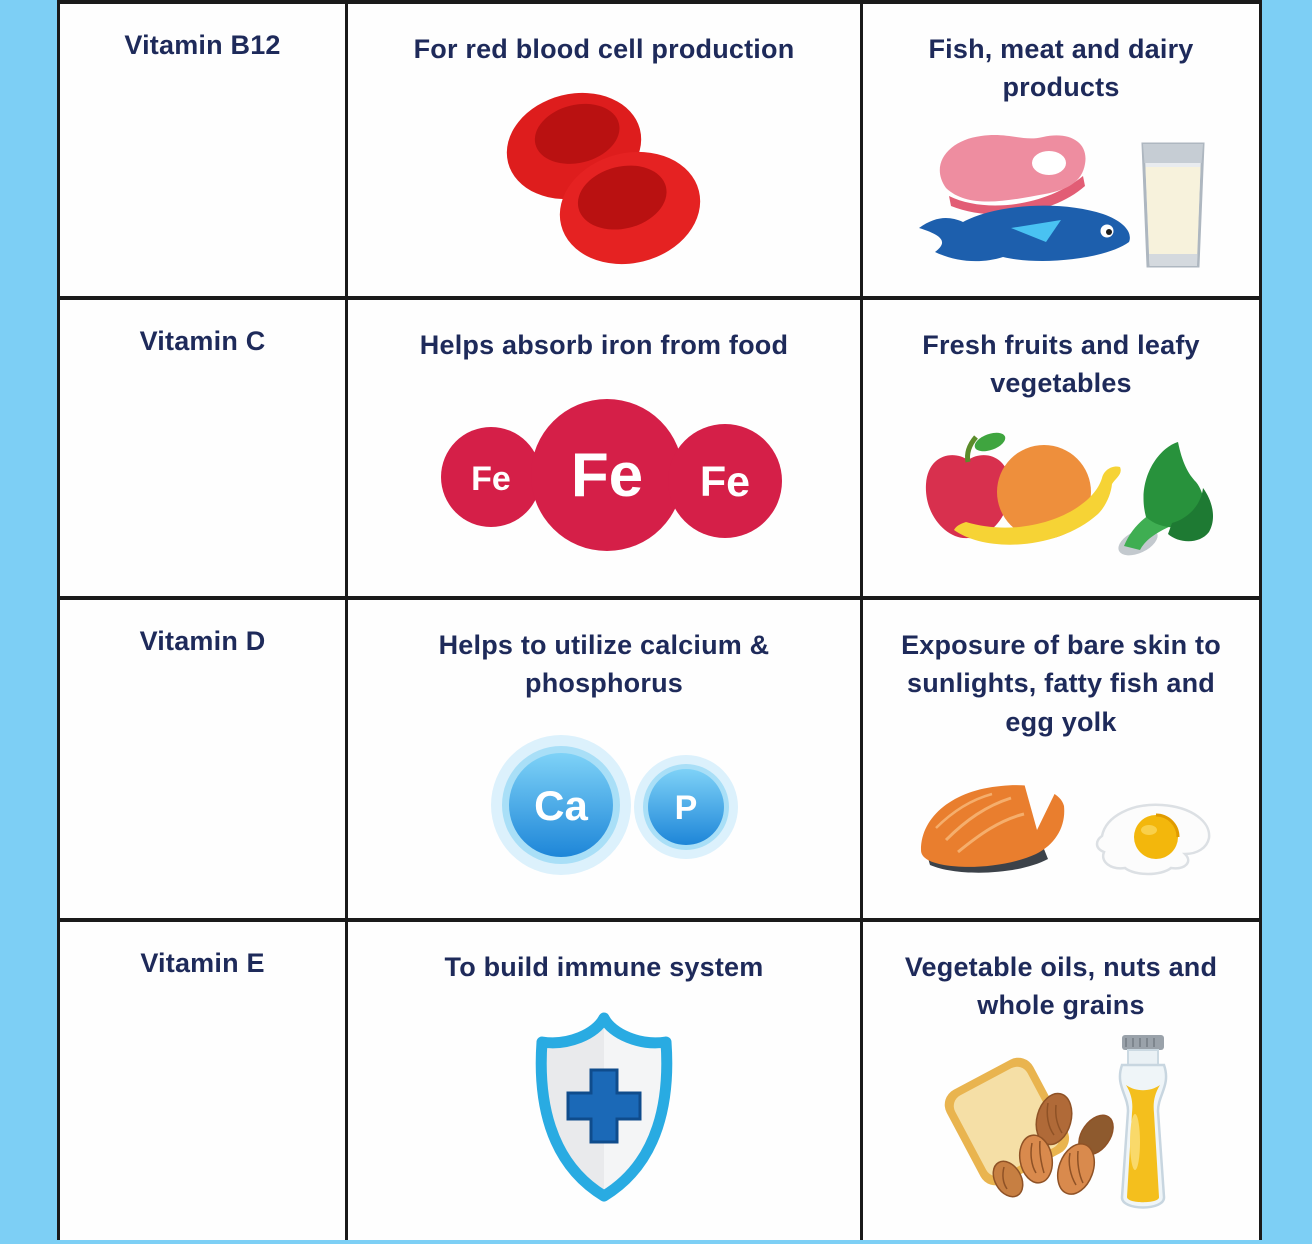 The image size is (1312, 1244). Describe the element at coordinates (561, 805) in the screenshot. I see `calcium-label: Ca` at that location.